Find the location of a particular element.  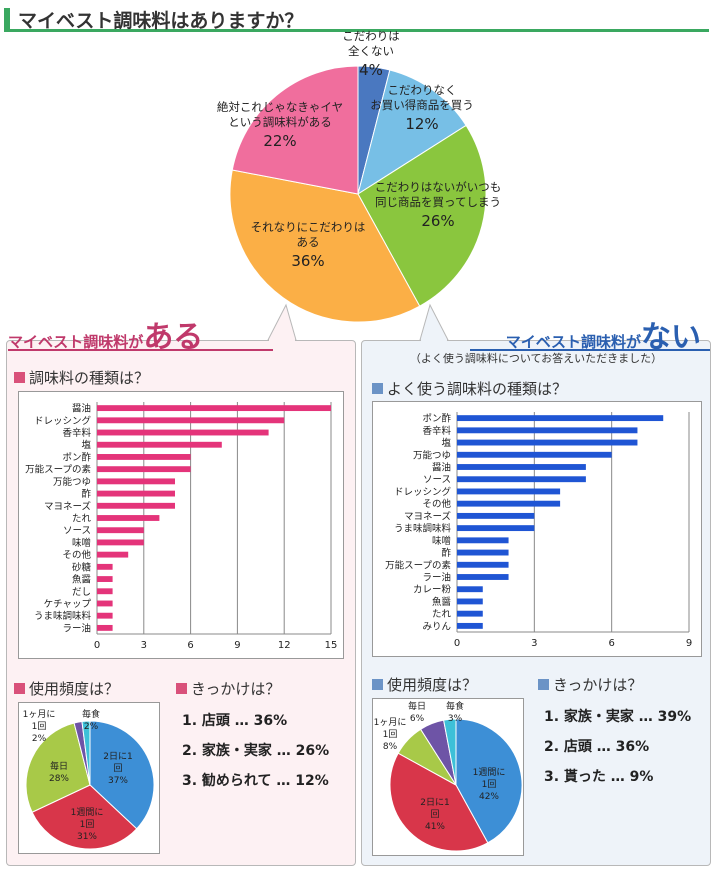

heading-prefix: マイベスト調味料が is located at coordinates (573, 342).